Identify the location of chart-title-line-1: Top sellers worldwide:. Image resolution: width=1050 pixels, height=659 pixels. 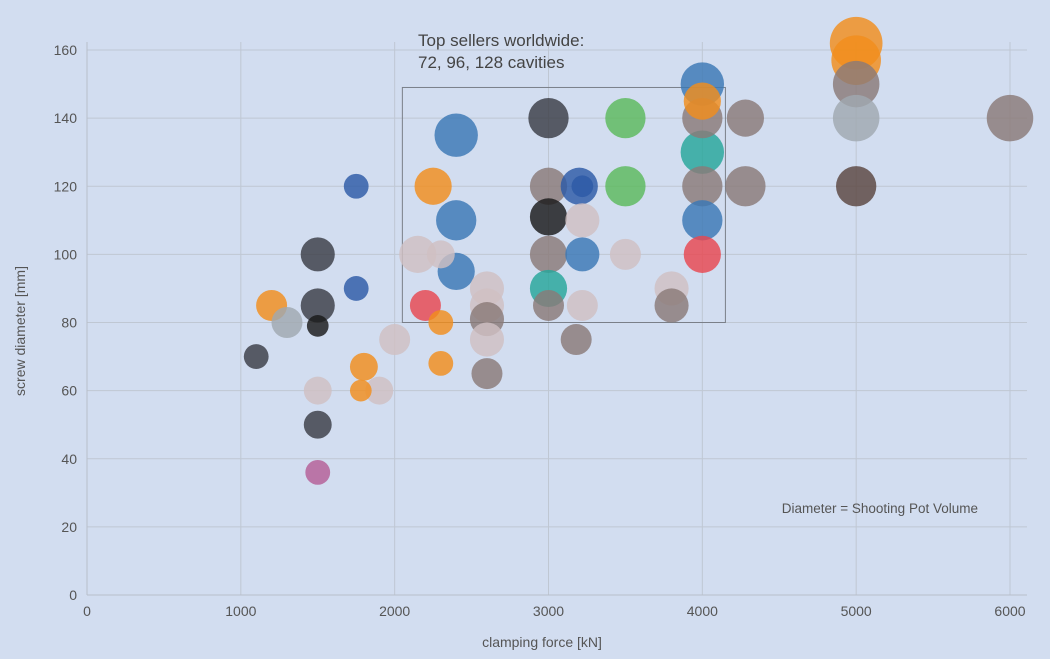
(501, 40).